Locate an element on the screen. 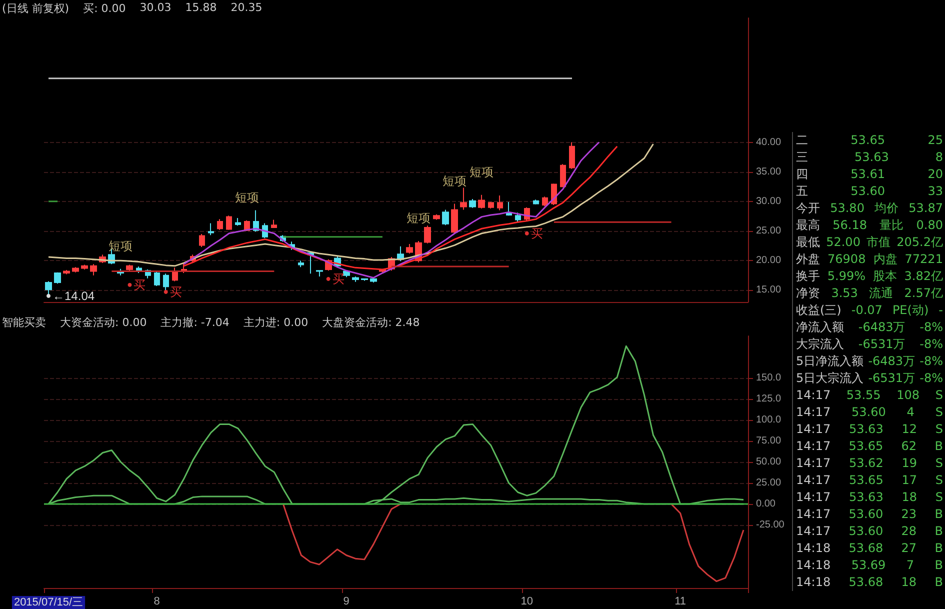 This screenshot has width=945, height=609. text: 四 53.61 20 is located at coordinates (869, 174).